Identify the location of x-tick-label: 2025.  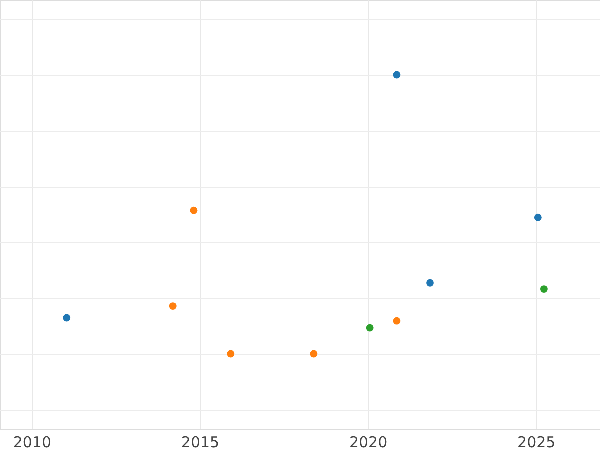
(537, 442).